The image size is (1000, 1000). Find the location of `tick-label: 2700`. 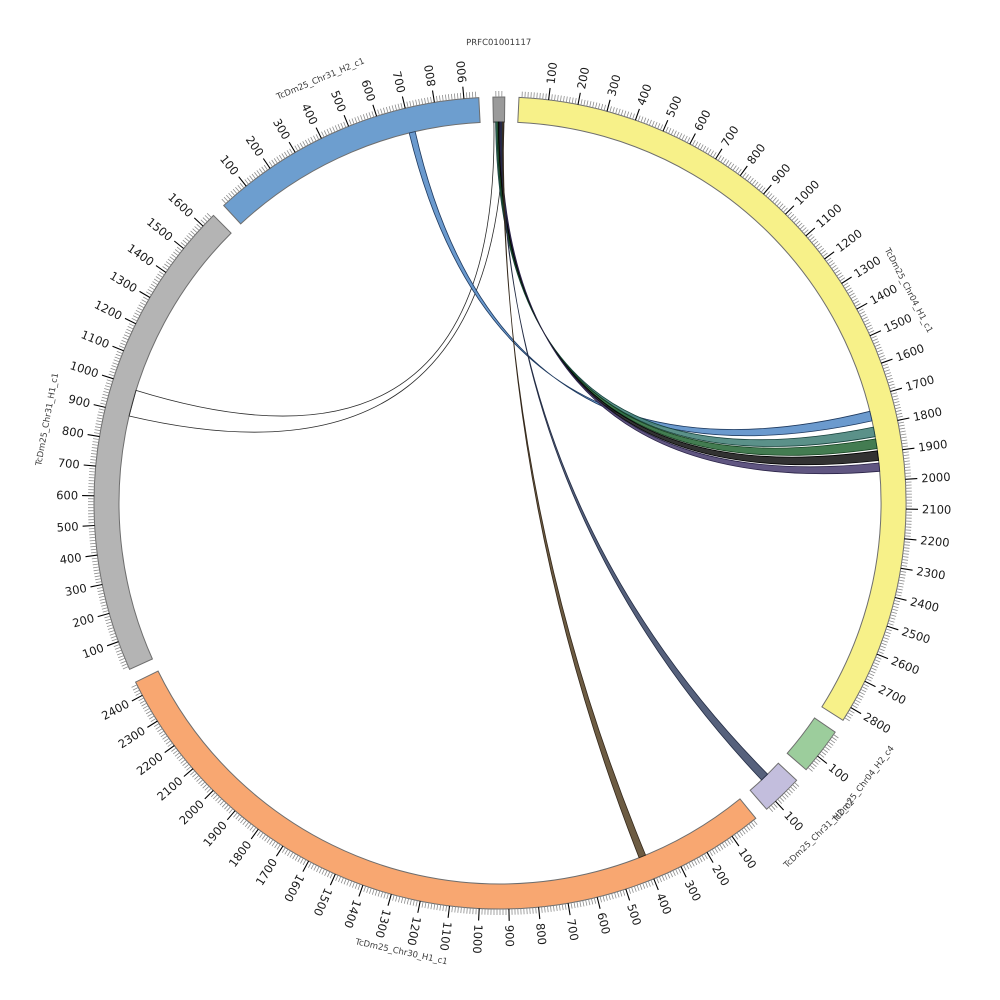

tick-label: 2700 is located at coordinates (892, 694).